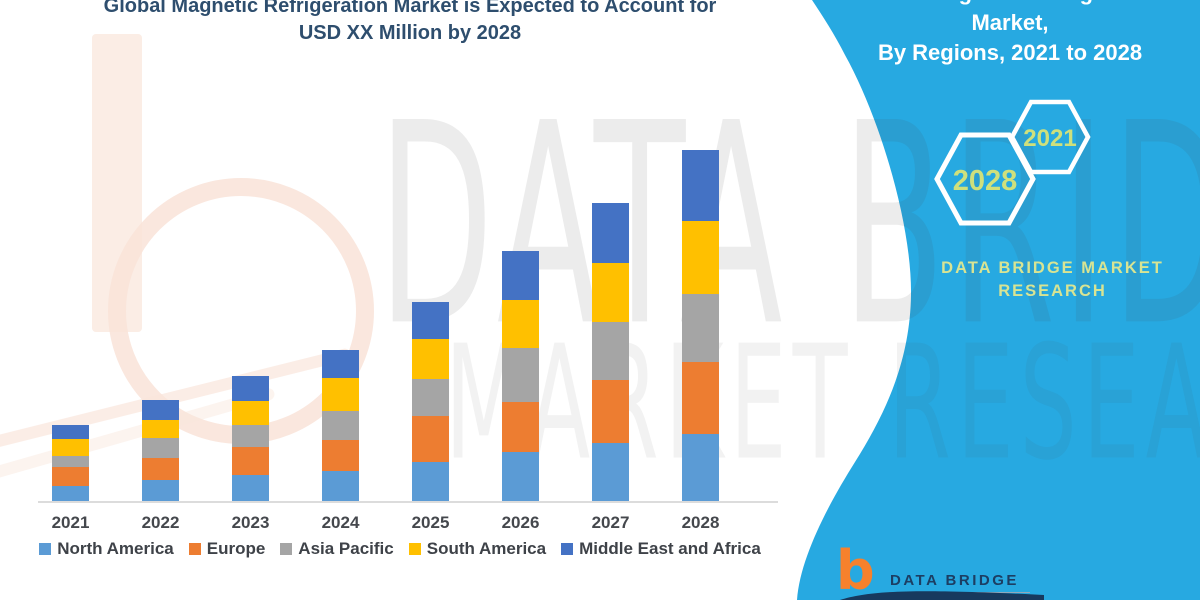 Image resolution: width=1200 pixels, height=600 pixels. What do you see at coordinates (408, 502) in the screenshot?
I see `x-axis-line` at bounding box center [408, 502].